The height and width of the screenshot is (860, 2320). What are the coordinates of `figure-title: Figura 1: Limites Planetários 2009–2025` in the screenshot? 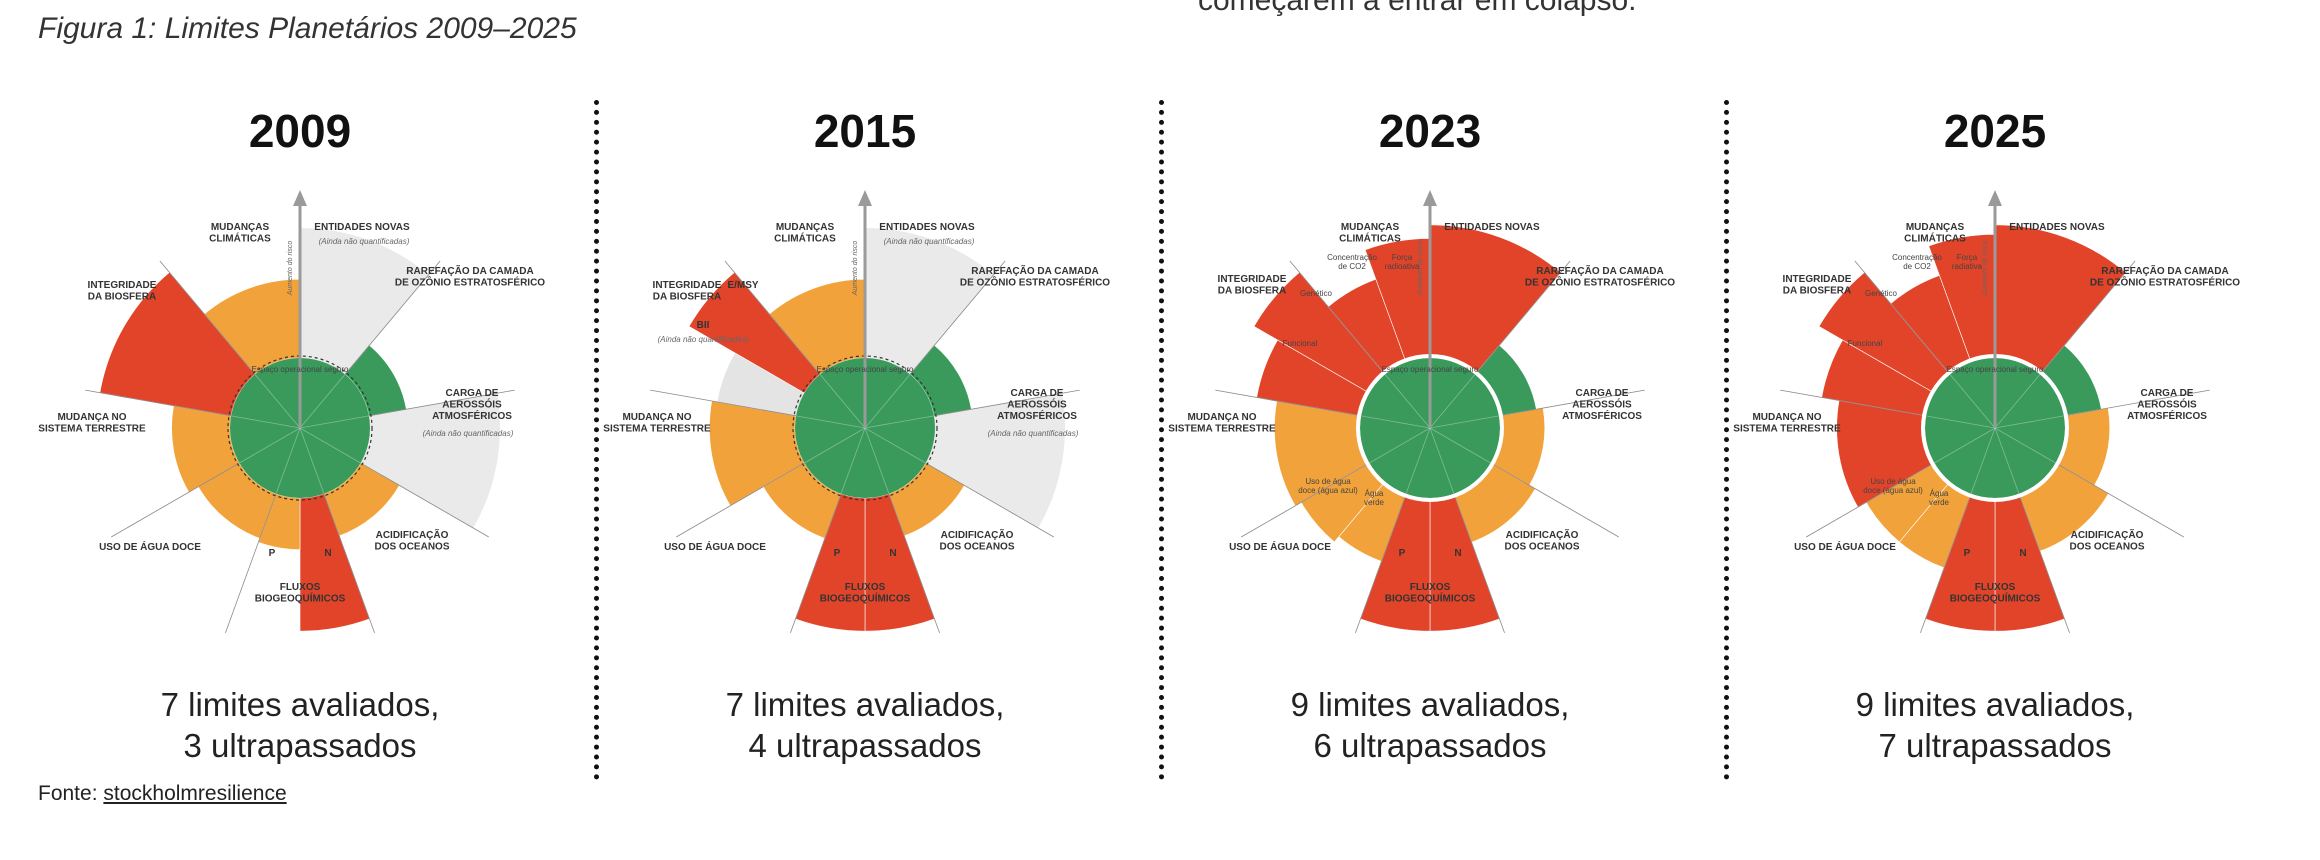 It's located at (307, 28).